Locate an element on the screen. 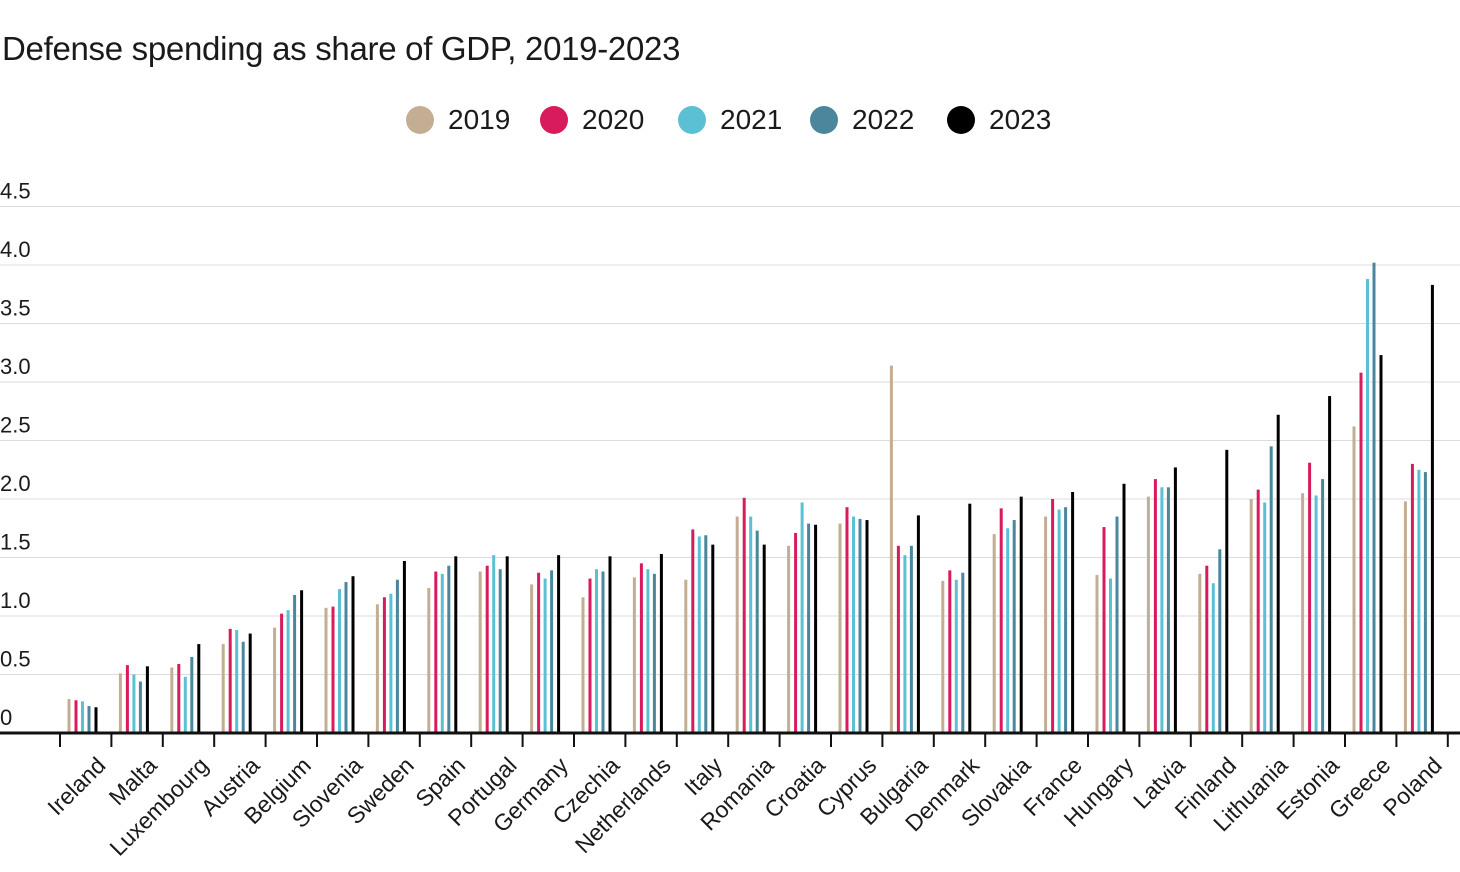 The height and width of the screenshot is (872, 1460). bar-estonia-2022 is located at coordinates (1323, 606).